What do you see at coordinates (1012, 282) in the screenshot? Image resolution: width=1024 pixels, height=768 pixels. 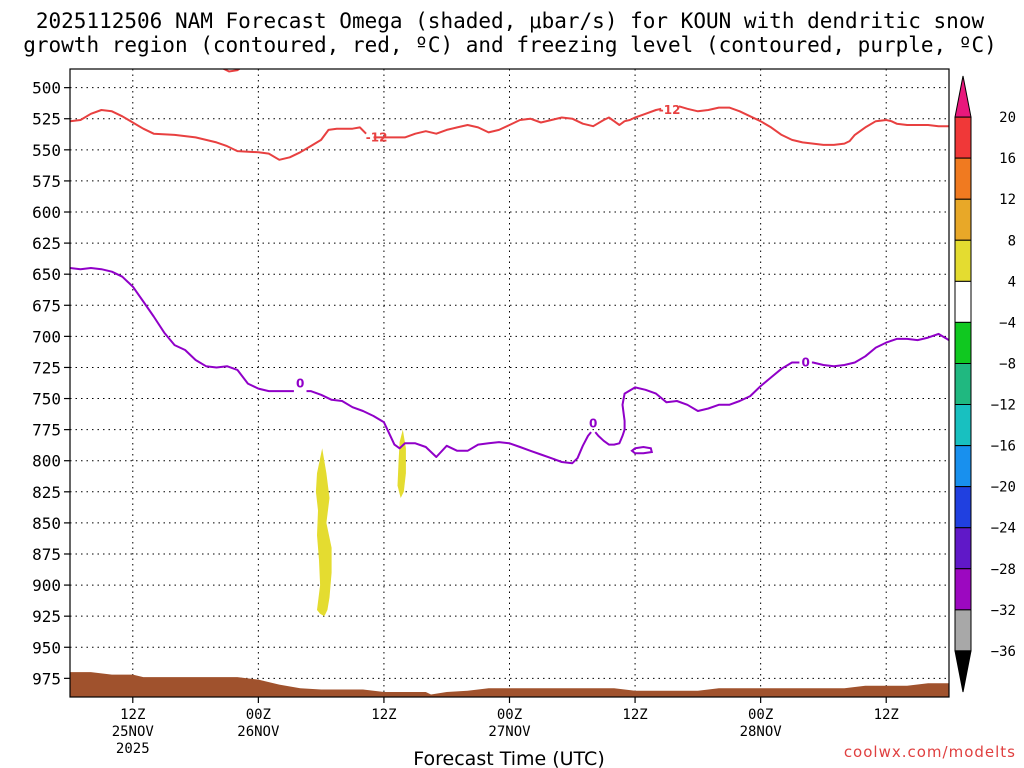 I see `colorbar-tick-label-5: 4` at bounding box center [1012, 282].